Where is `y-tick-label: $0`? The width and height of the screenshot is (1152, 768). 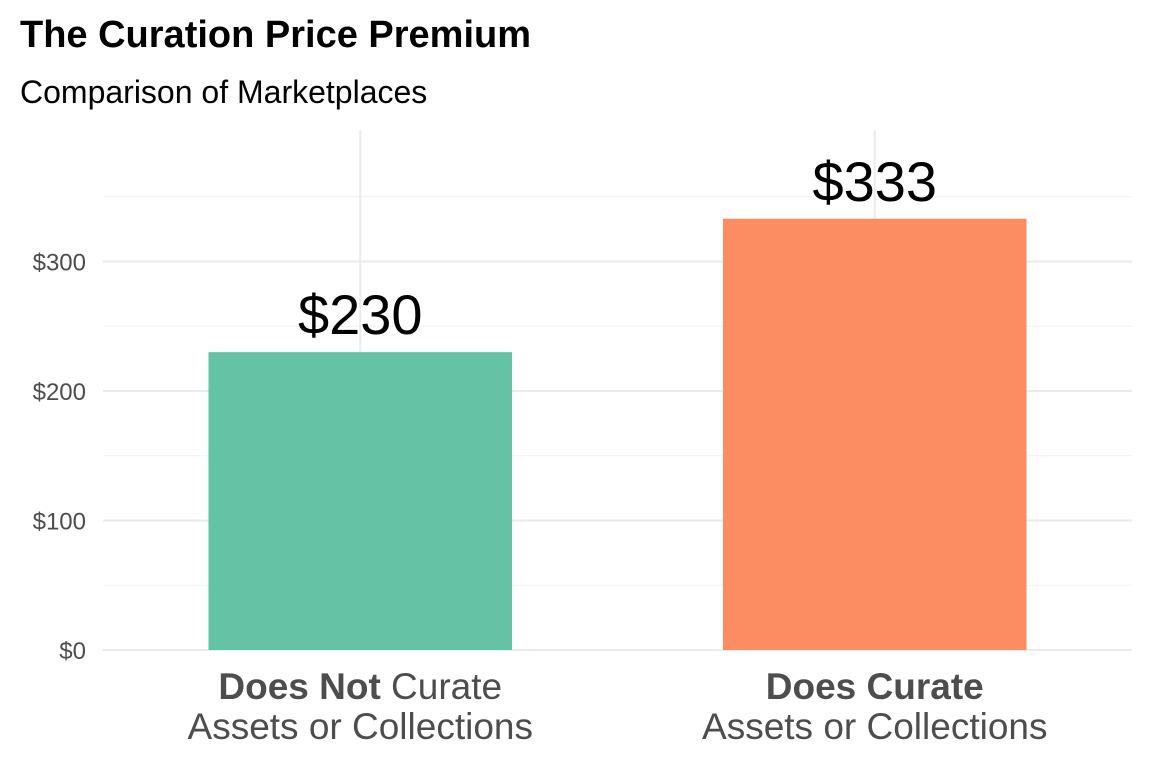 y-tick-label: $0 is located at coordinates (72, 651).